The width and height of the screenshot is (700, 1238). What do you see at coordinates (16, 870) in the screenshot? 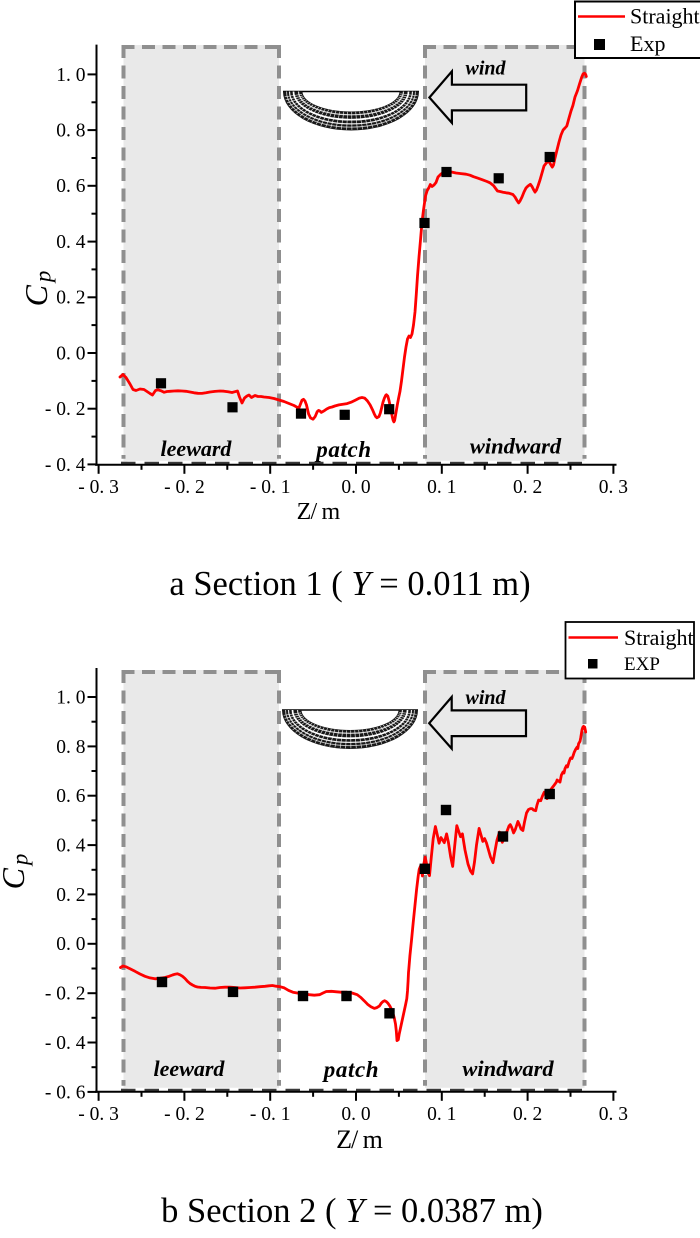
I see `svg-text: Cp` at bounding box center [16, 870].